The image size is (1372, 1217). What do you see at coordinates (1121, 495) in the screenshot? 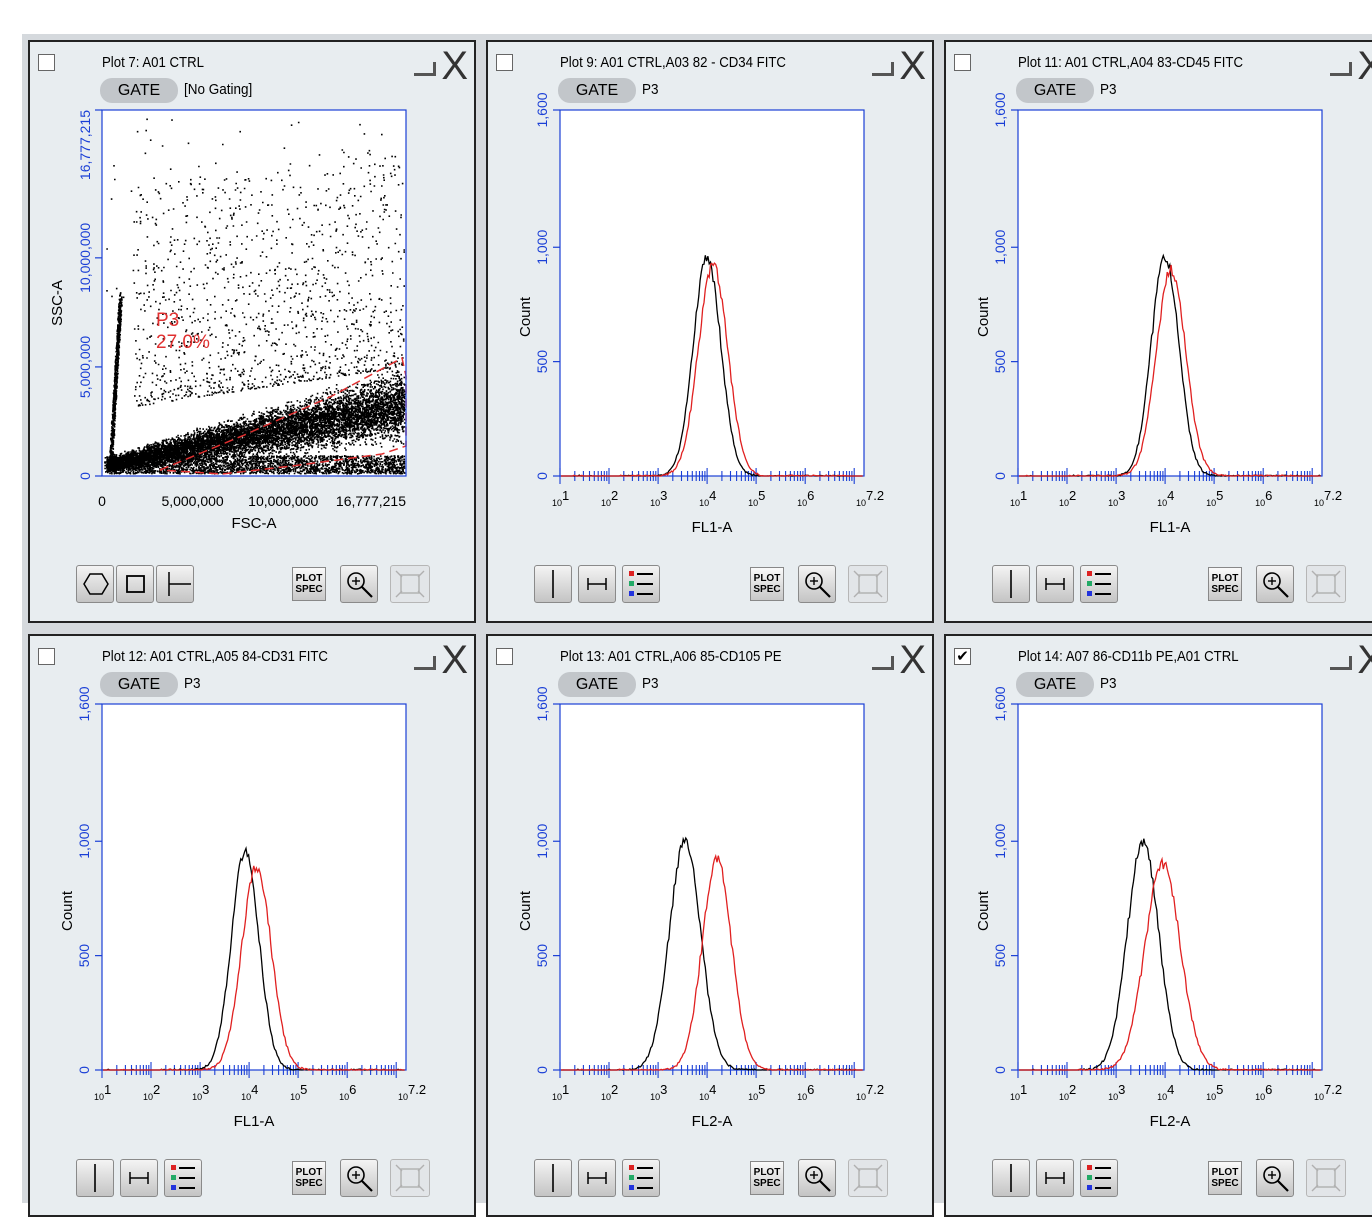
I see `x-tick-exponent: 3` at bounding box center [1121, 495].